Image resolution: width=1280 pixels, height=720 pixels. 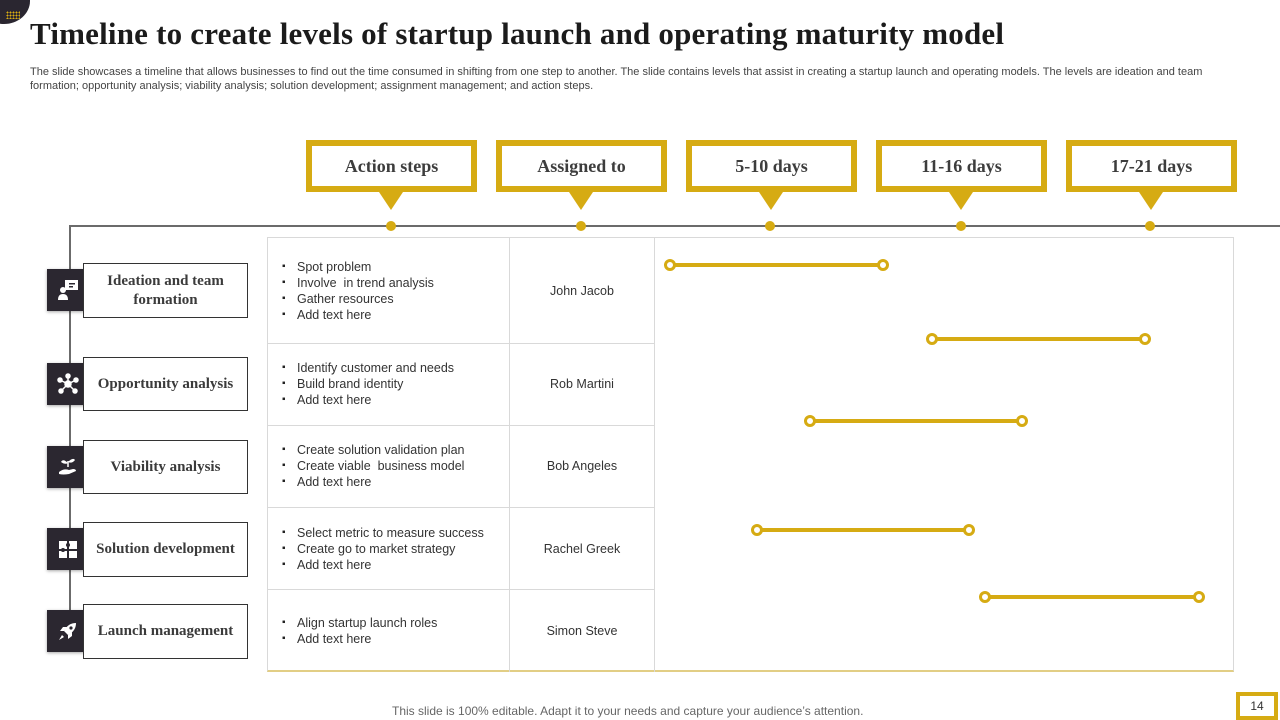 I want to click on column-header-assigned-to: Assigned to, so click(x=581, y=166).